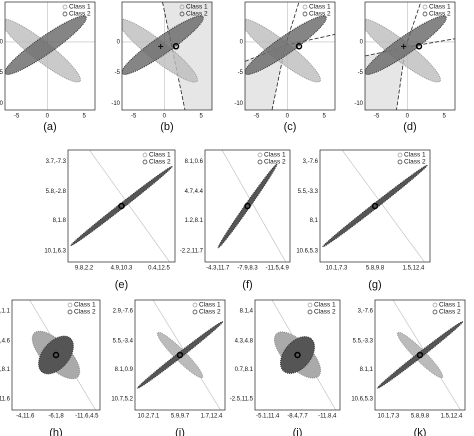  I want to click on x-tick-label: -5, so click(17, 117).